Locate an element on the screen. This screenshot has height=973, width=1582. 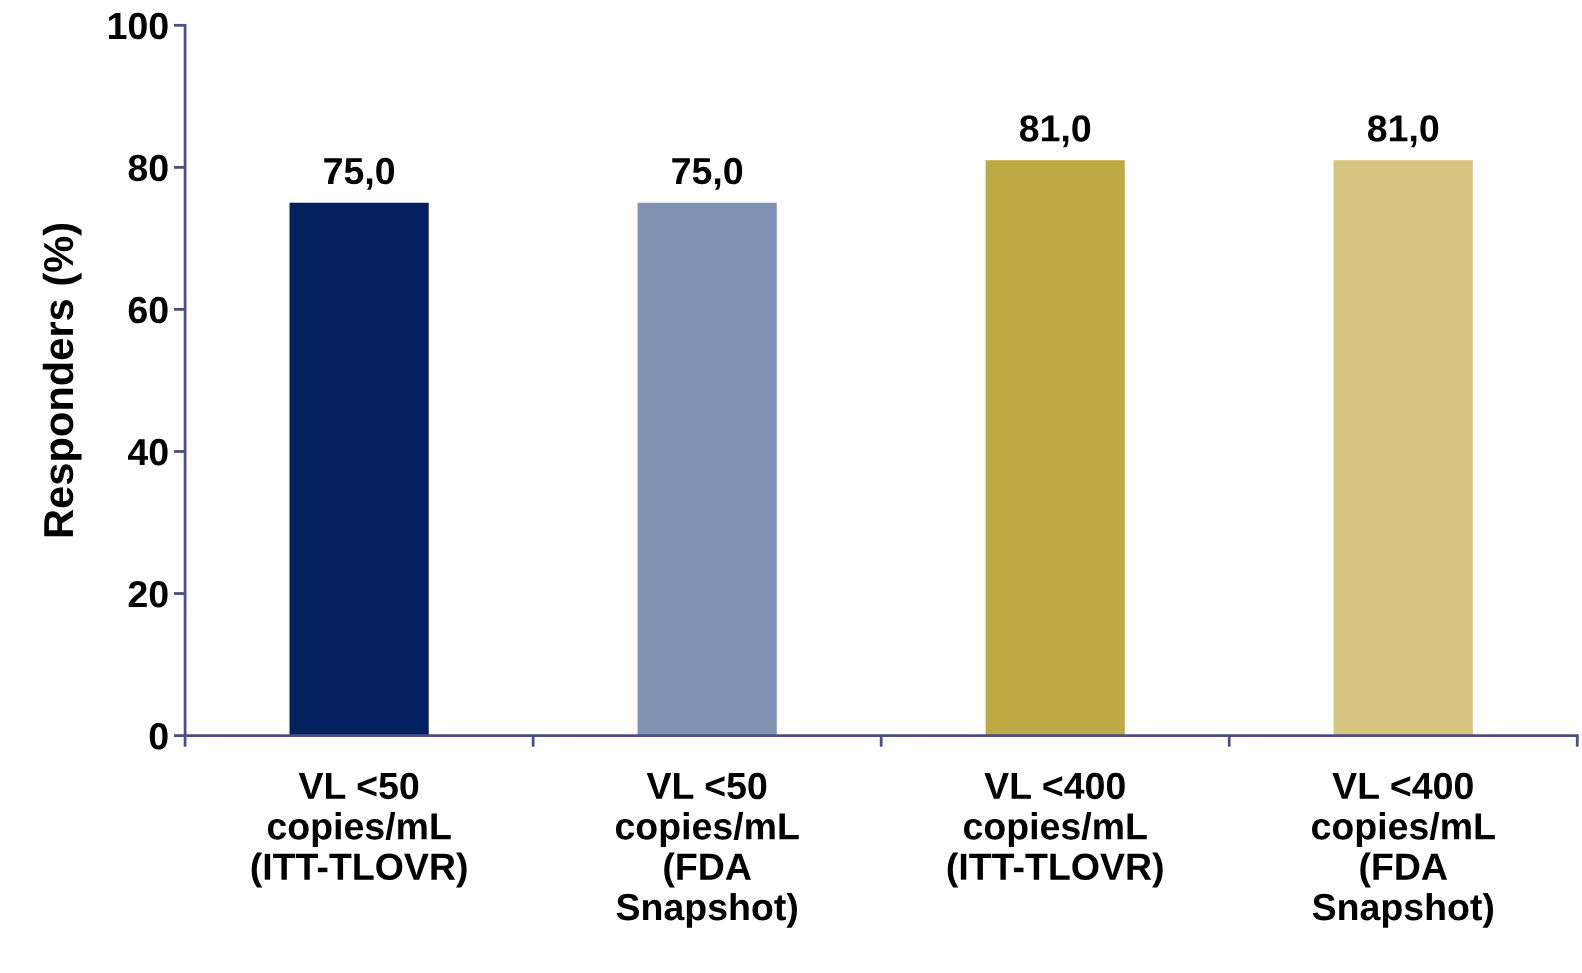
y-tick-label: 80 is located at coordinates (148, 168).